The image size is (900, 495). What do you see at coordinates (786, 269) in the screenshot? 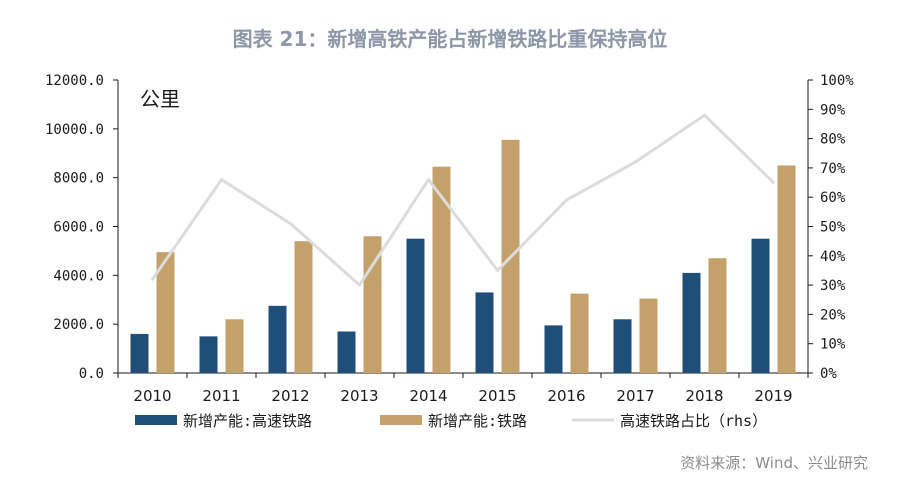
I see `bar-rail-2019` at bounding box center [786, 269].